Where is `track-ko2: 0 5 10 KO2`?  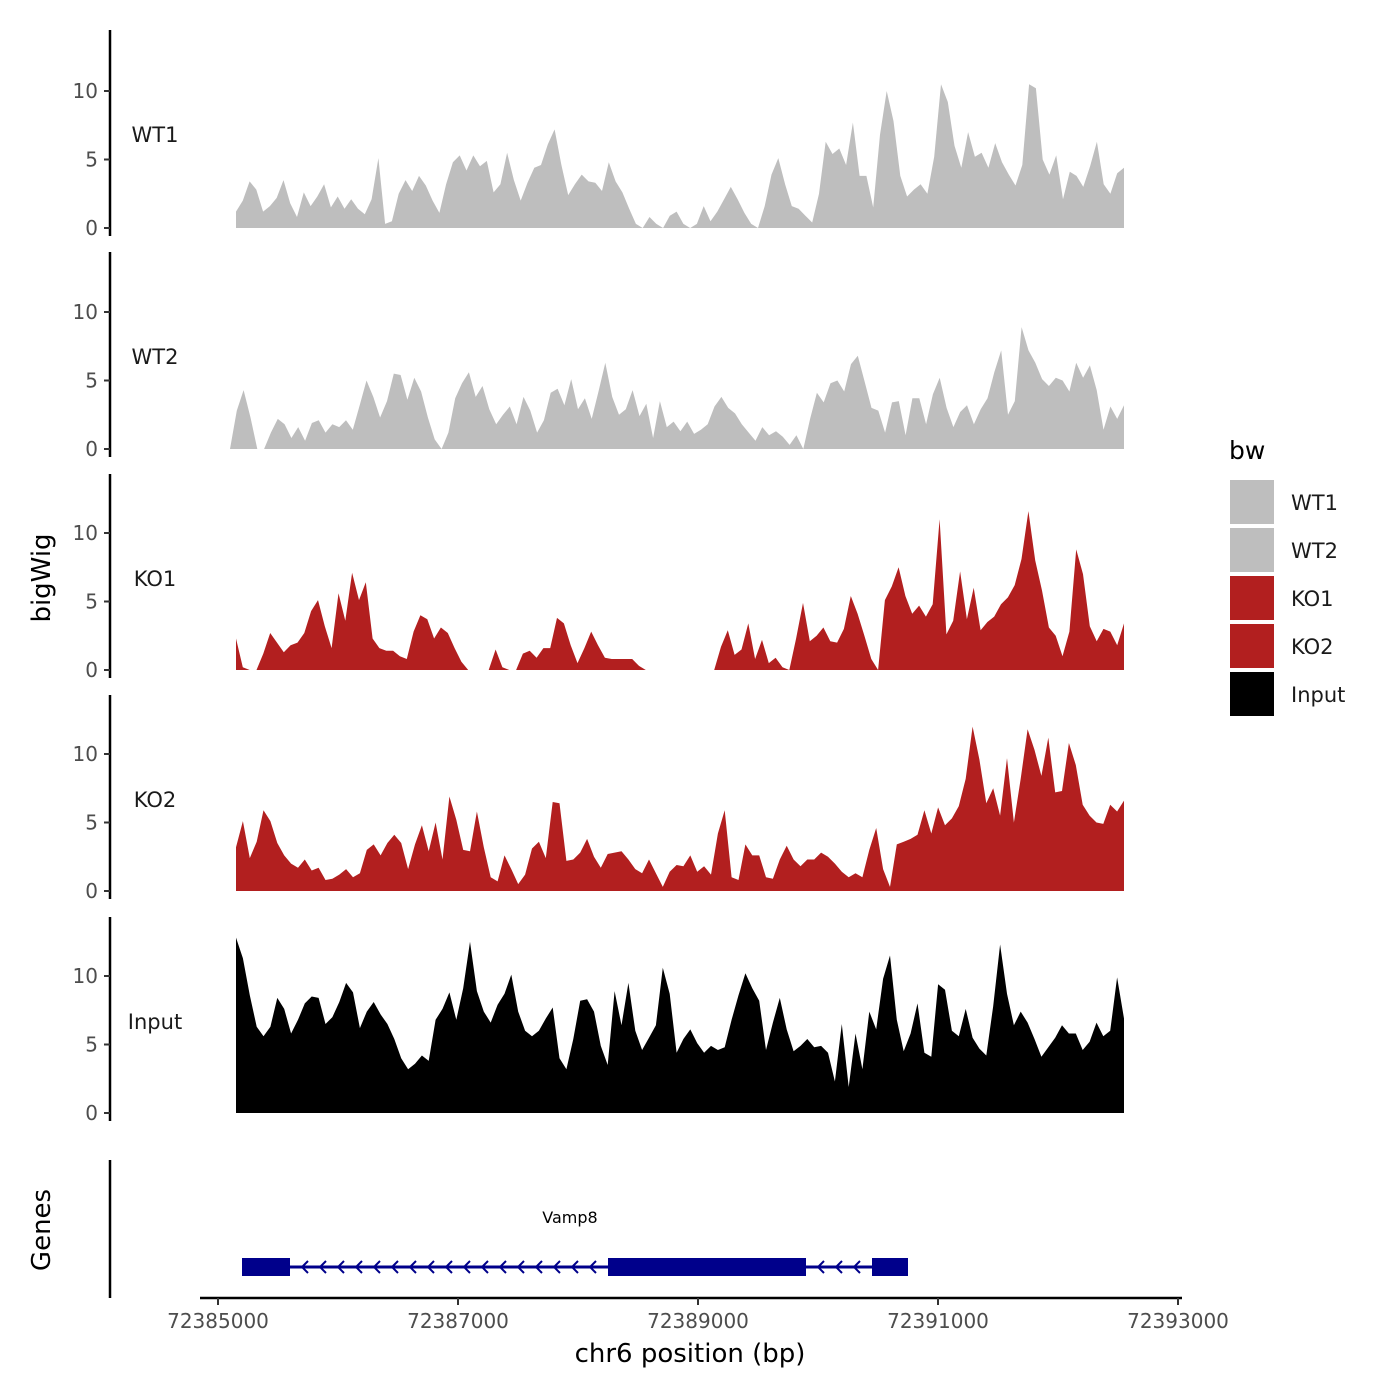 track-ko2: 0 5 10 KO2 is located at coordinates (598, 799).